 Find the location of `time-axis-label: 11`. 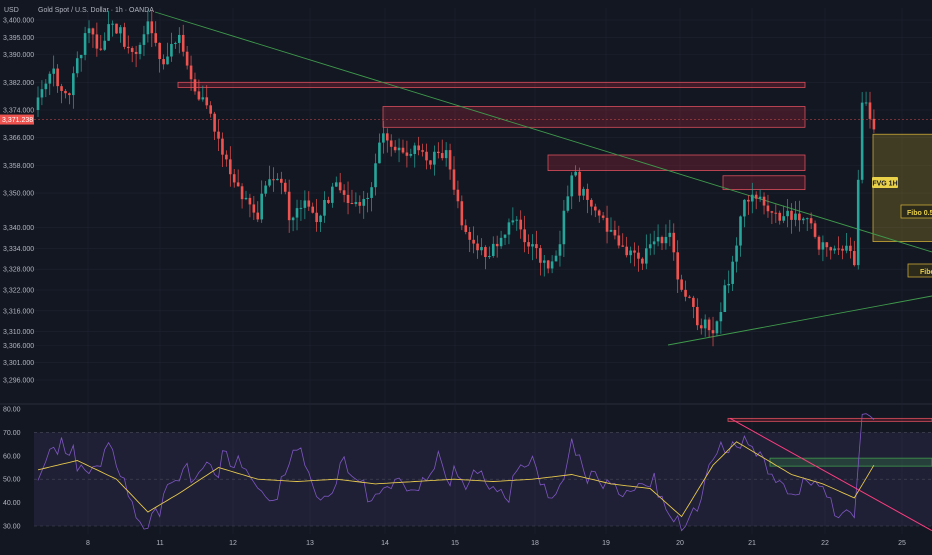

time-axis-label: 11 is located at coordinates (159, 543).